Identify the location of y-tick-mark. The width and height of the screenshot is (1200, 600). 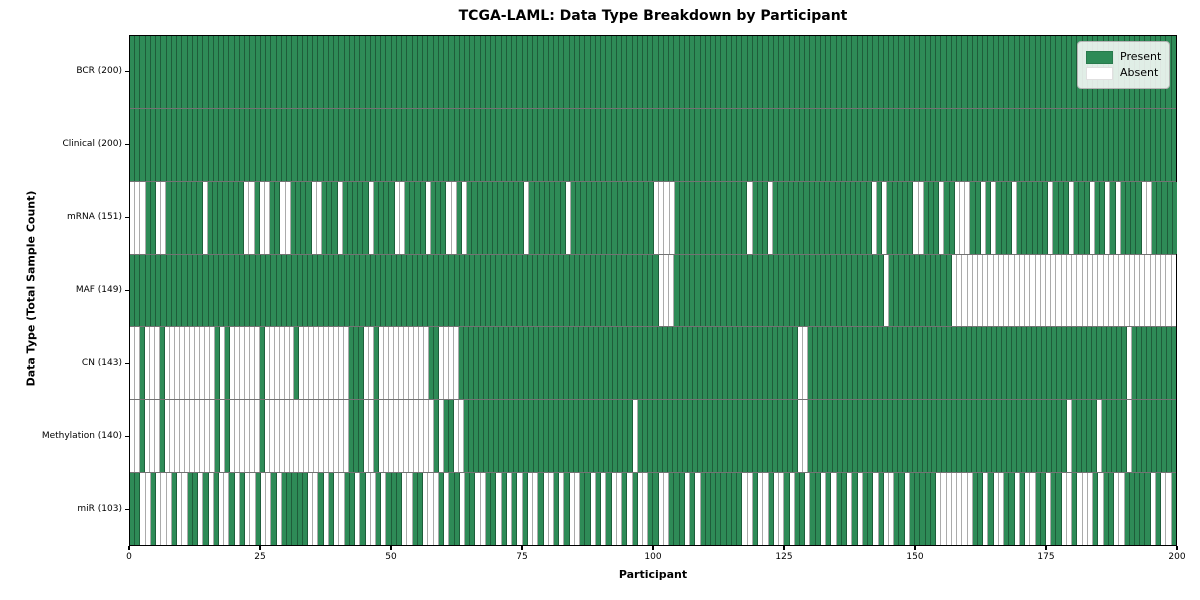
(127, 218).